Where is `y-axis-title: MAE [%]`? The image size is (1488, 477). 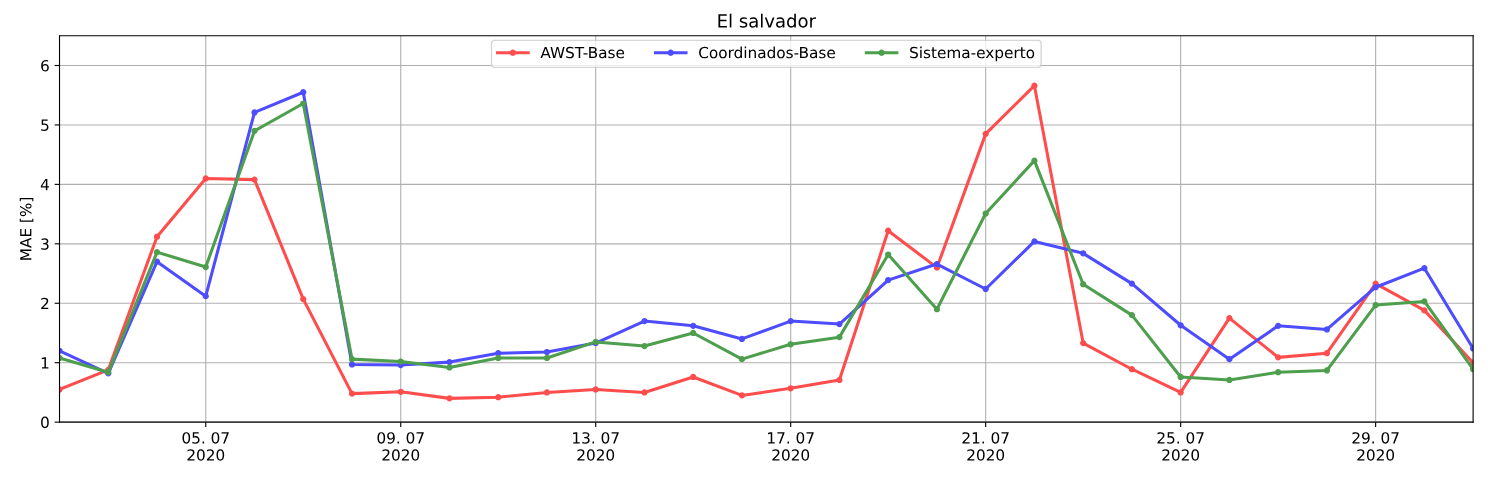
y-axis-title: MAE [%] is located at coordinates (26, 228).